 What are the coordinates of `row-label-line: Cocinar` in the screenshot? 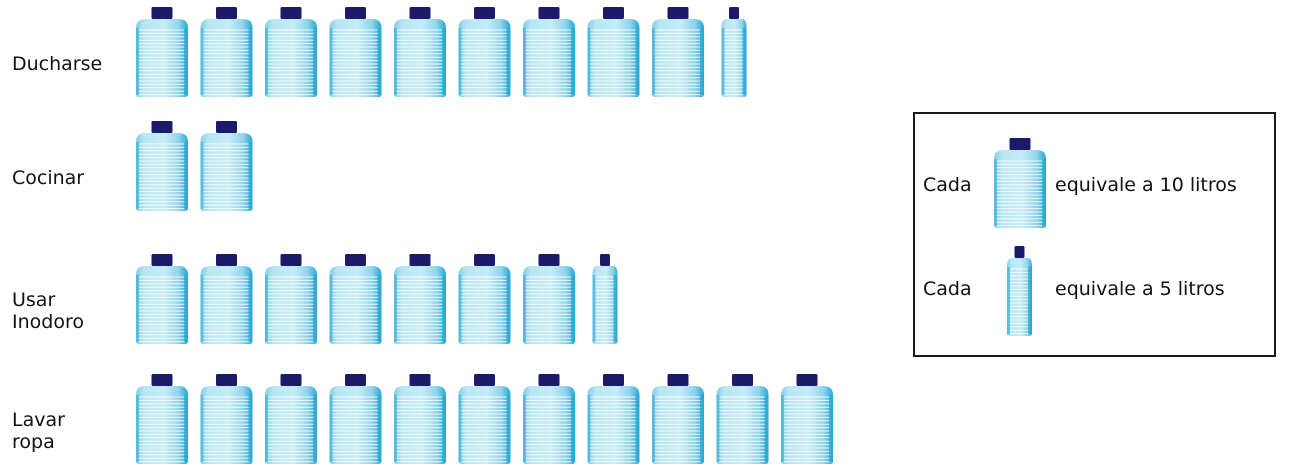 It's located at (48, 178).